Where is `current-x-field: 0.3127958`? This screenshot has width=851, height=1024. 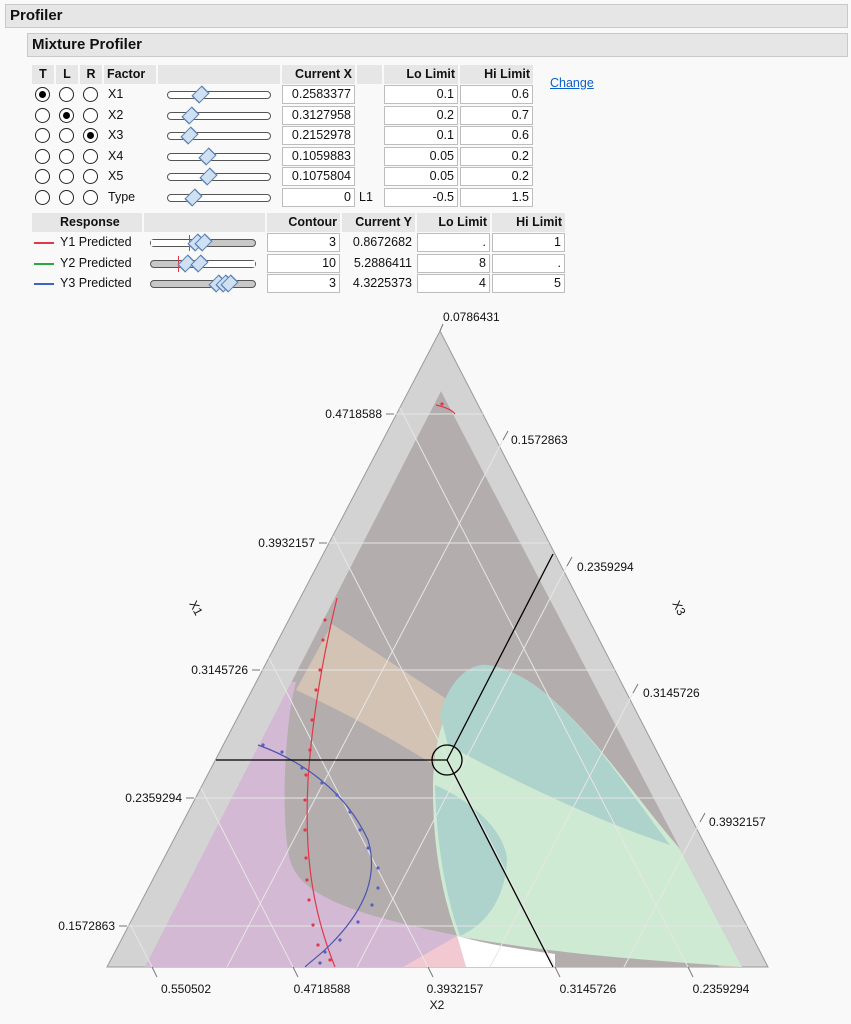
current-x-field: 0.3127958 is located at coordinates (318, 115).